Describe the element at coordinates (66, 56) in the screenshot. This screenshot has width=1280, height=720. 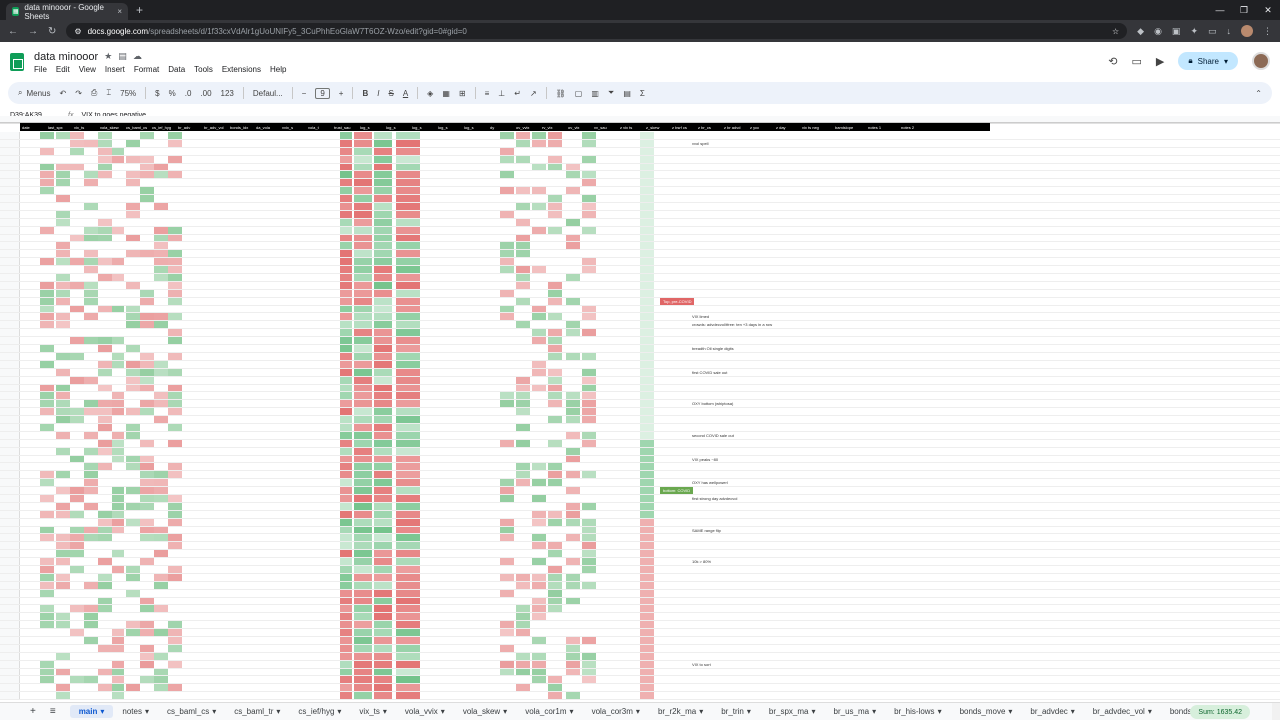
I see `document-title: data minooor` at that location.